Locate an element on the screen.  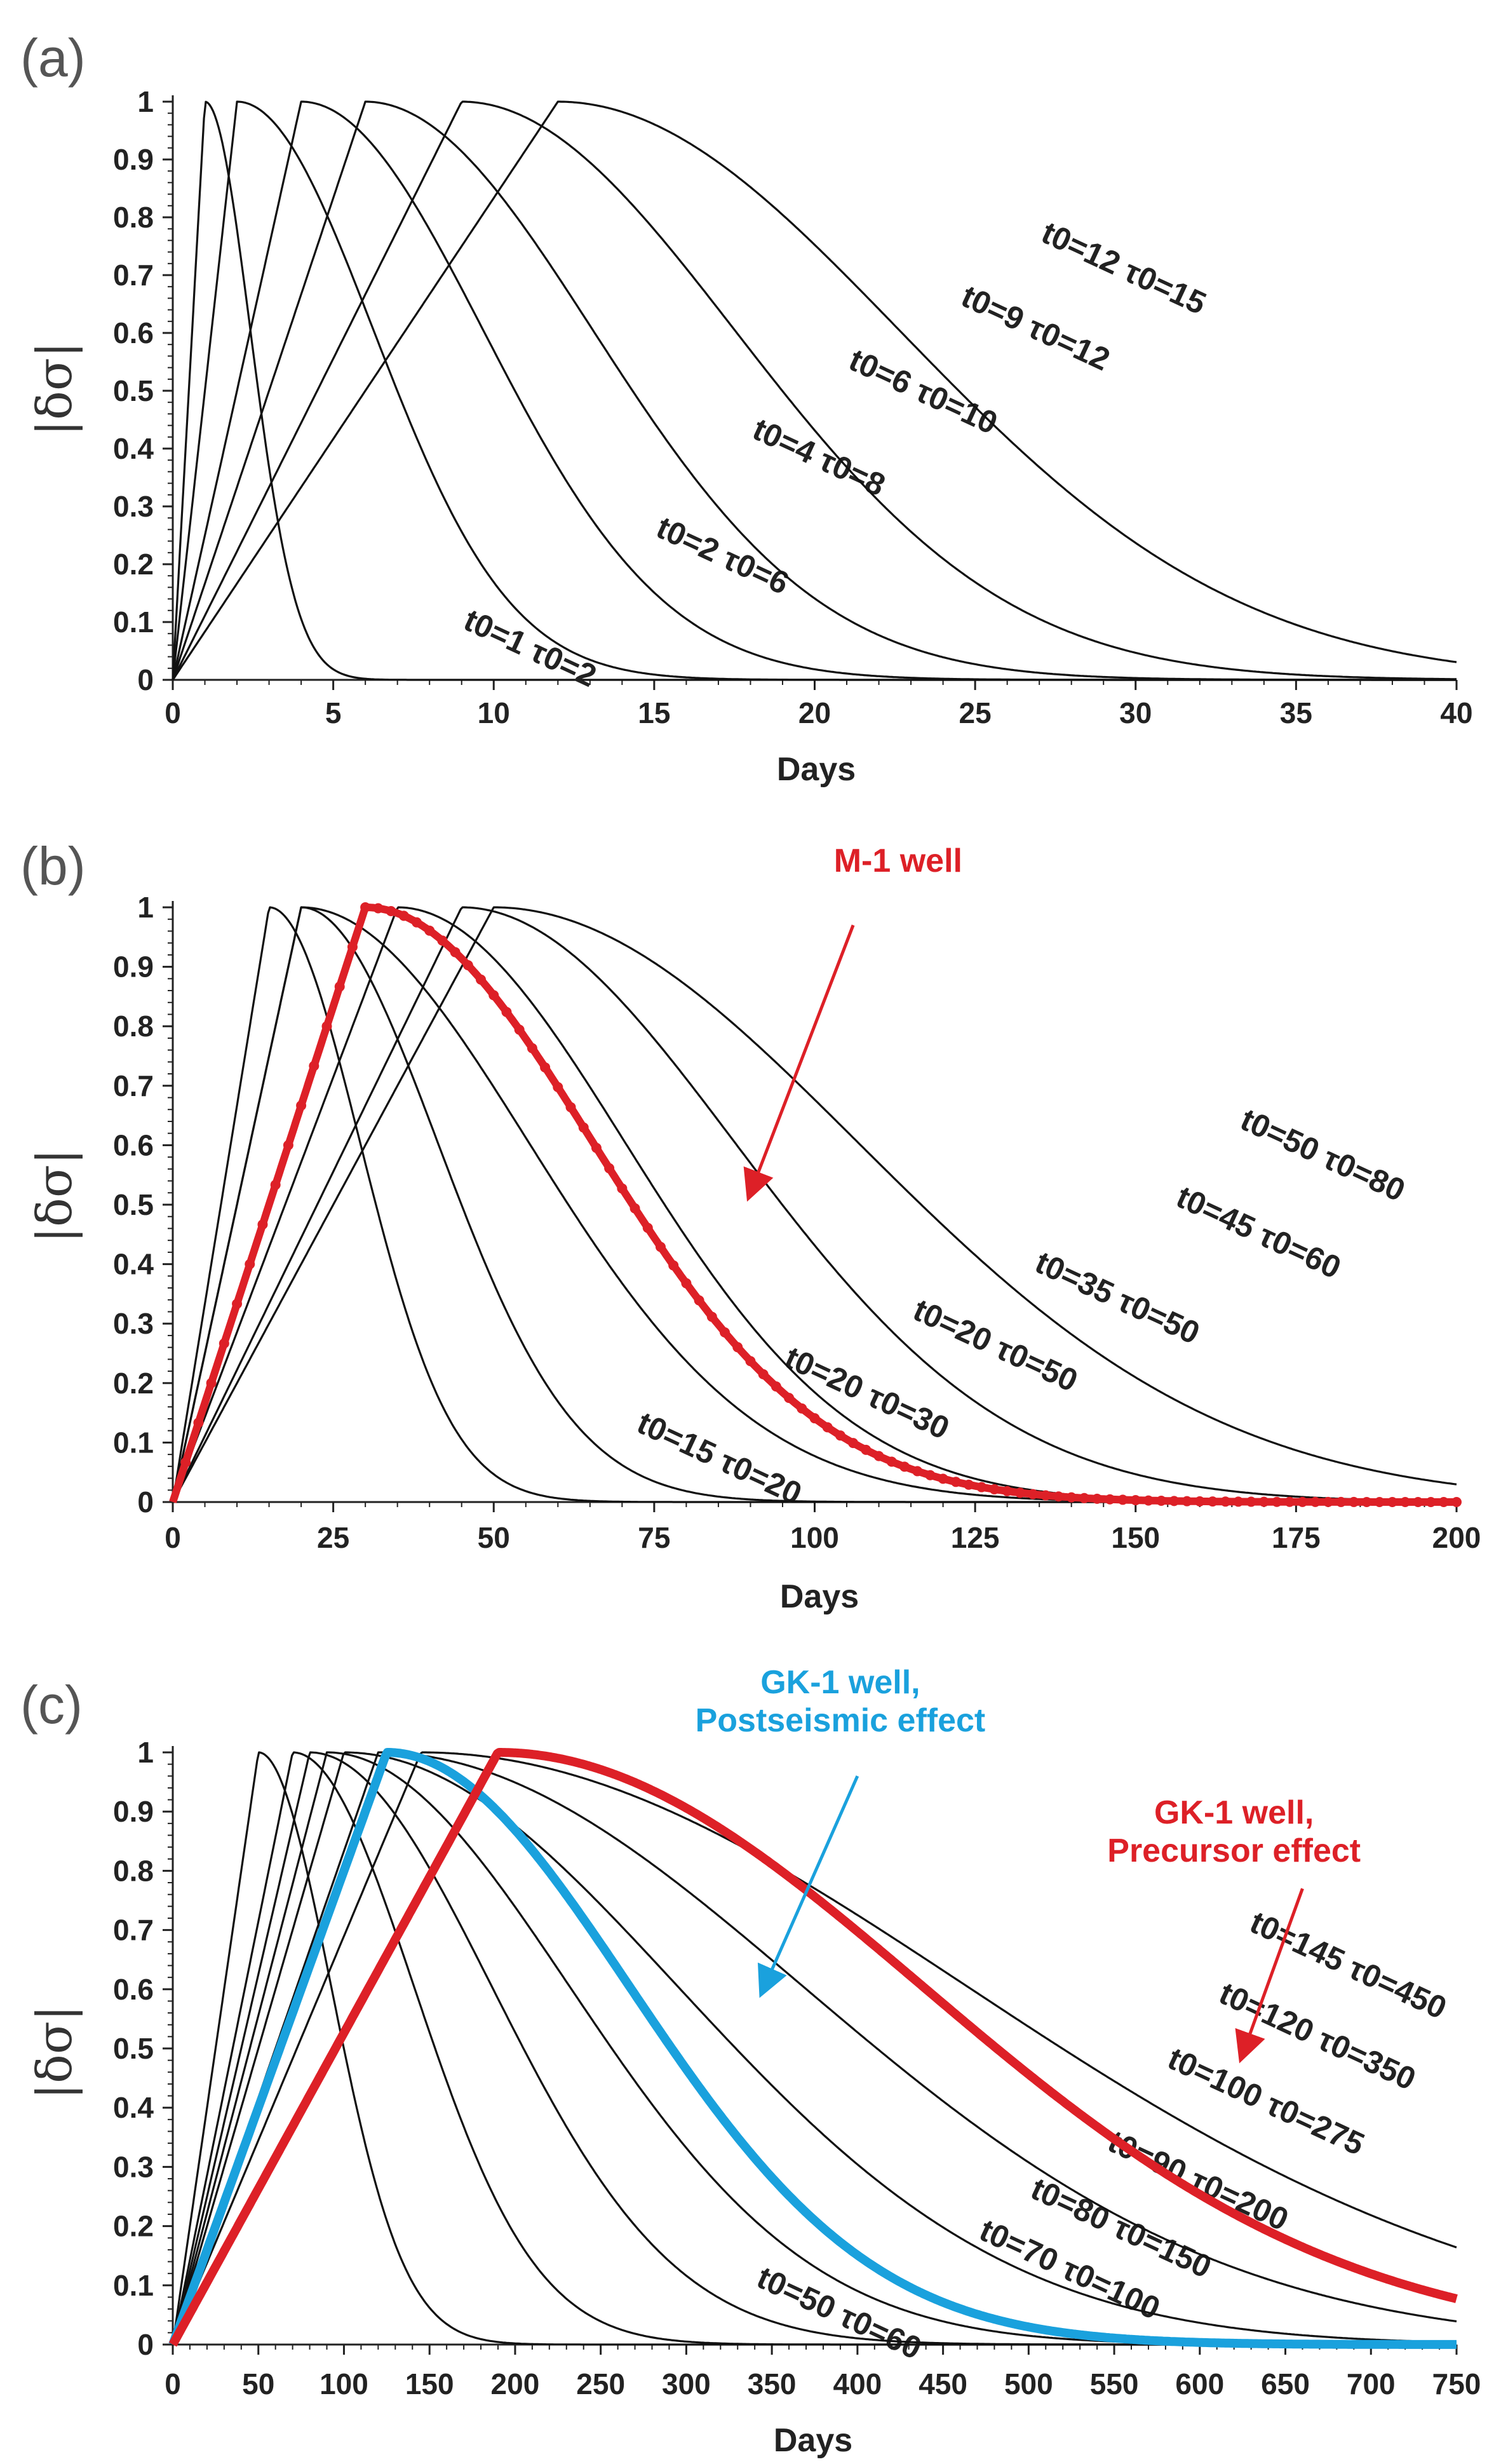
x-tick-label: 50 is located at coordinates (258, 2384).